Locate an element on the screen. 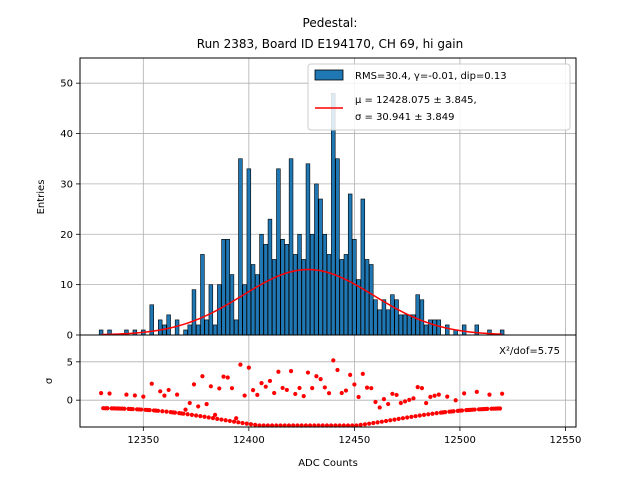 This screenshot has height=480, width=640. legend-histogram-swatch is located at coordinates (329, 75).